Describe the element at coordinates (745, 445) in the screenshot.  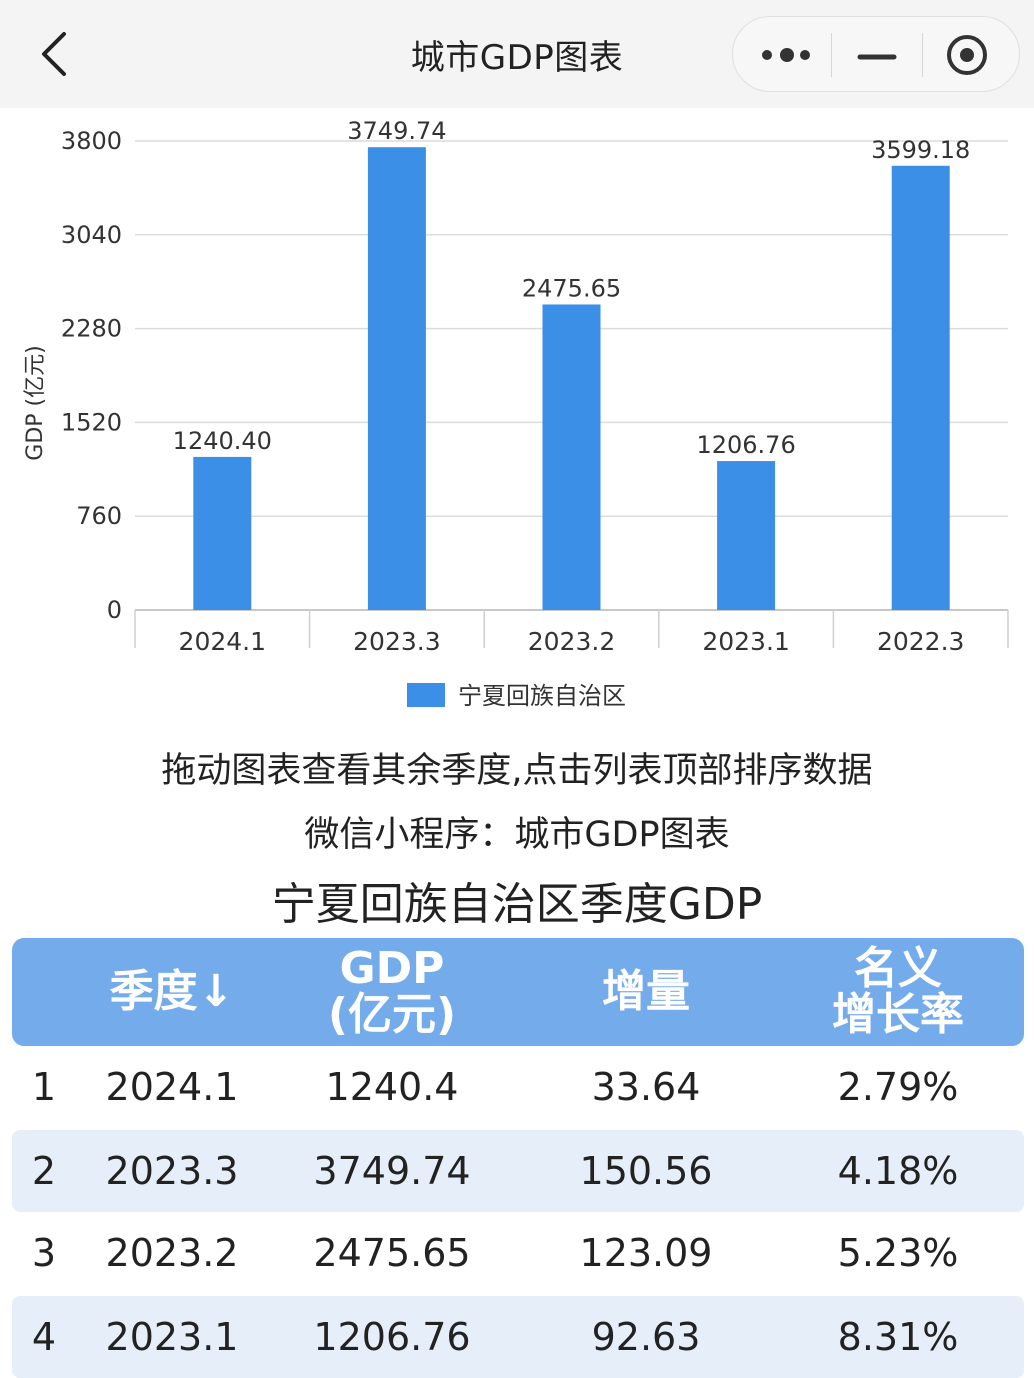
I see `data-label: 1206.76` at that location.